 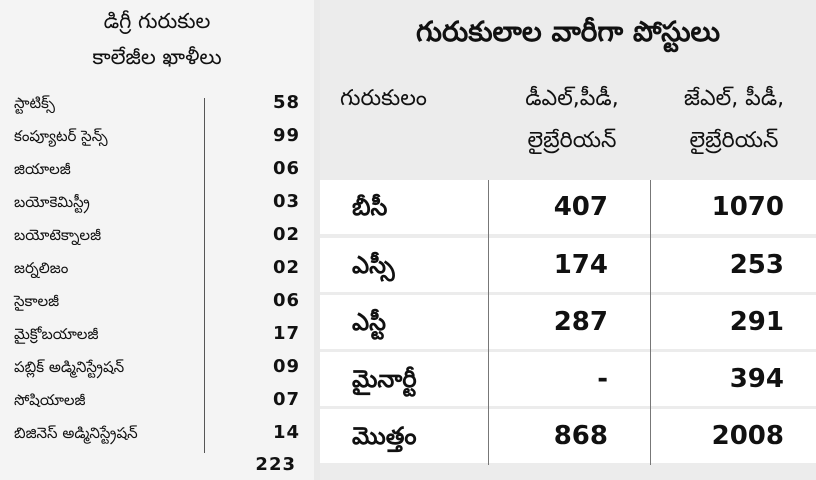 I want to click on table-row: ఎస్సీ 174 253, so click(x=568, y=265).